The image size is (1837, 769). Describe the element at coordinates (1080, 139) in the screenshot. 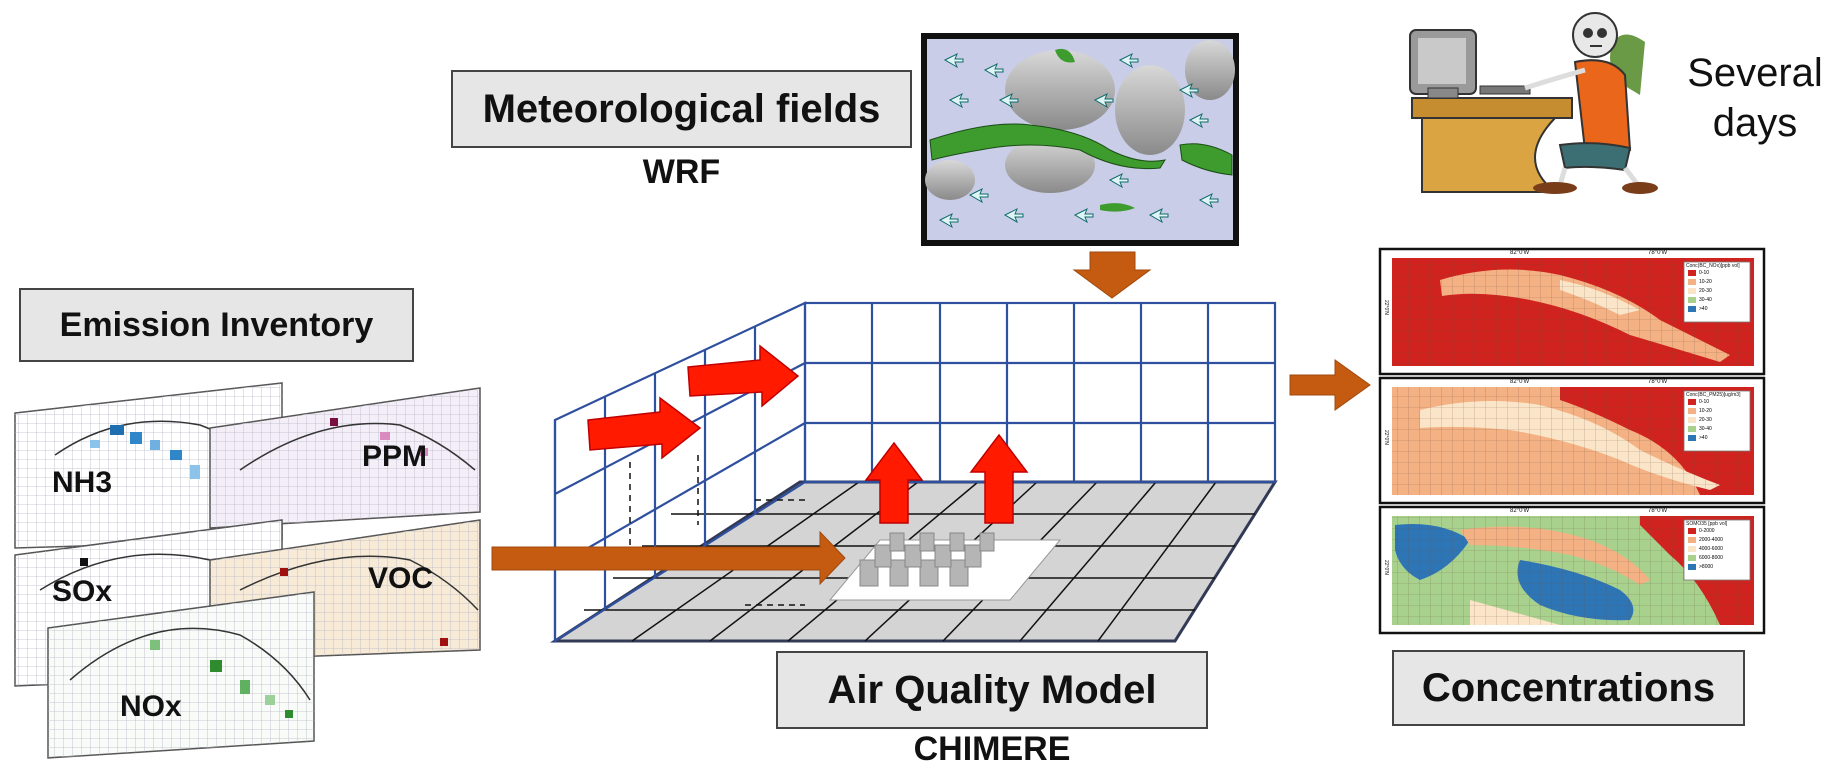

I see `meteo-map` at that location.